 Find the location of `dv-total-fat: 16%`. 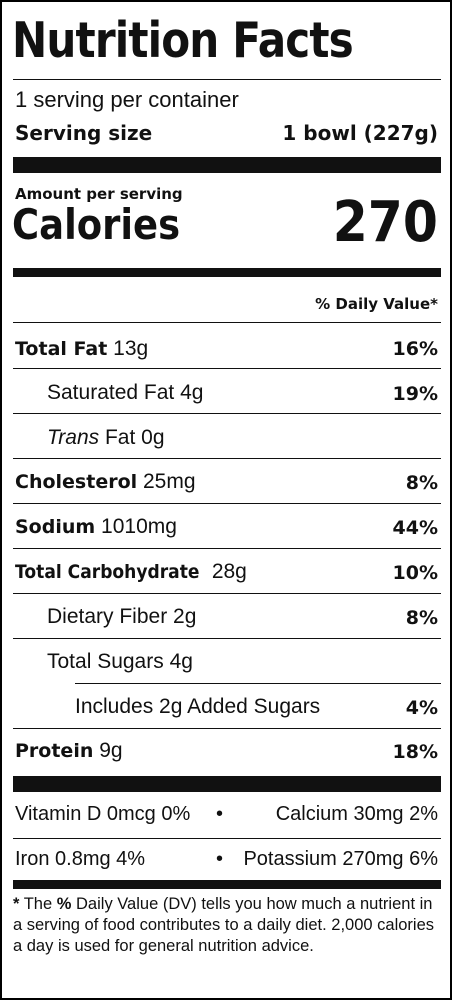

dv-total-fat: 16% is located at coordinates (415, 349).